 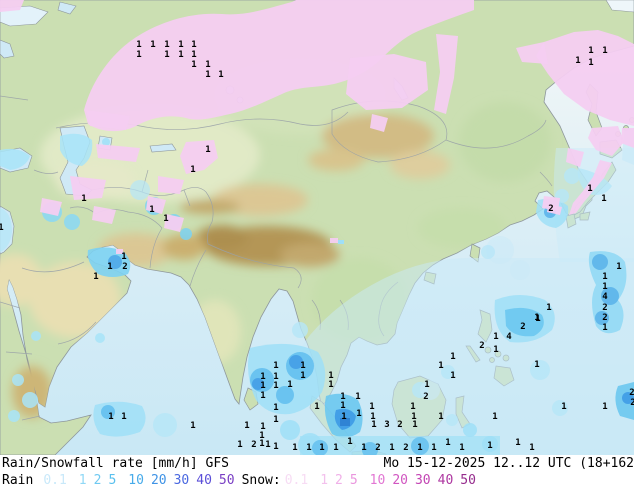 What do you see at coordinates (261, 480) in the screenshot?
I see `snow-scale-label: Snow:` at bounding box center [261, 480].